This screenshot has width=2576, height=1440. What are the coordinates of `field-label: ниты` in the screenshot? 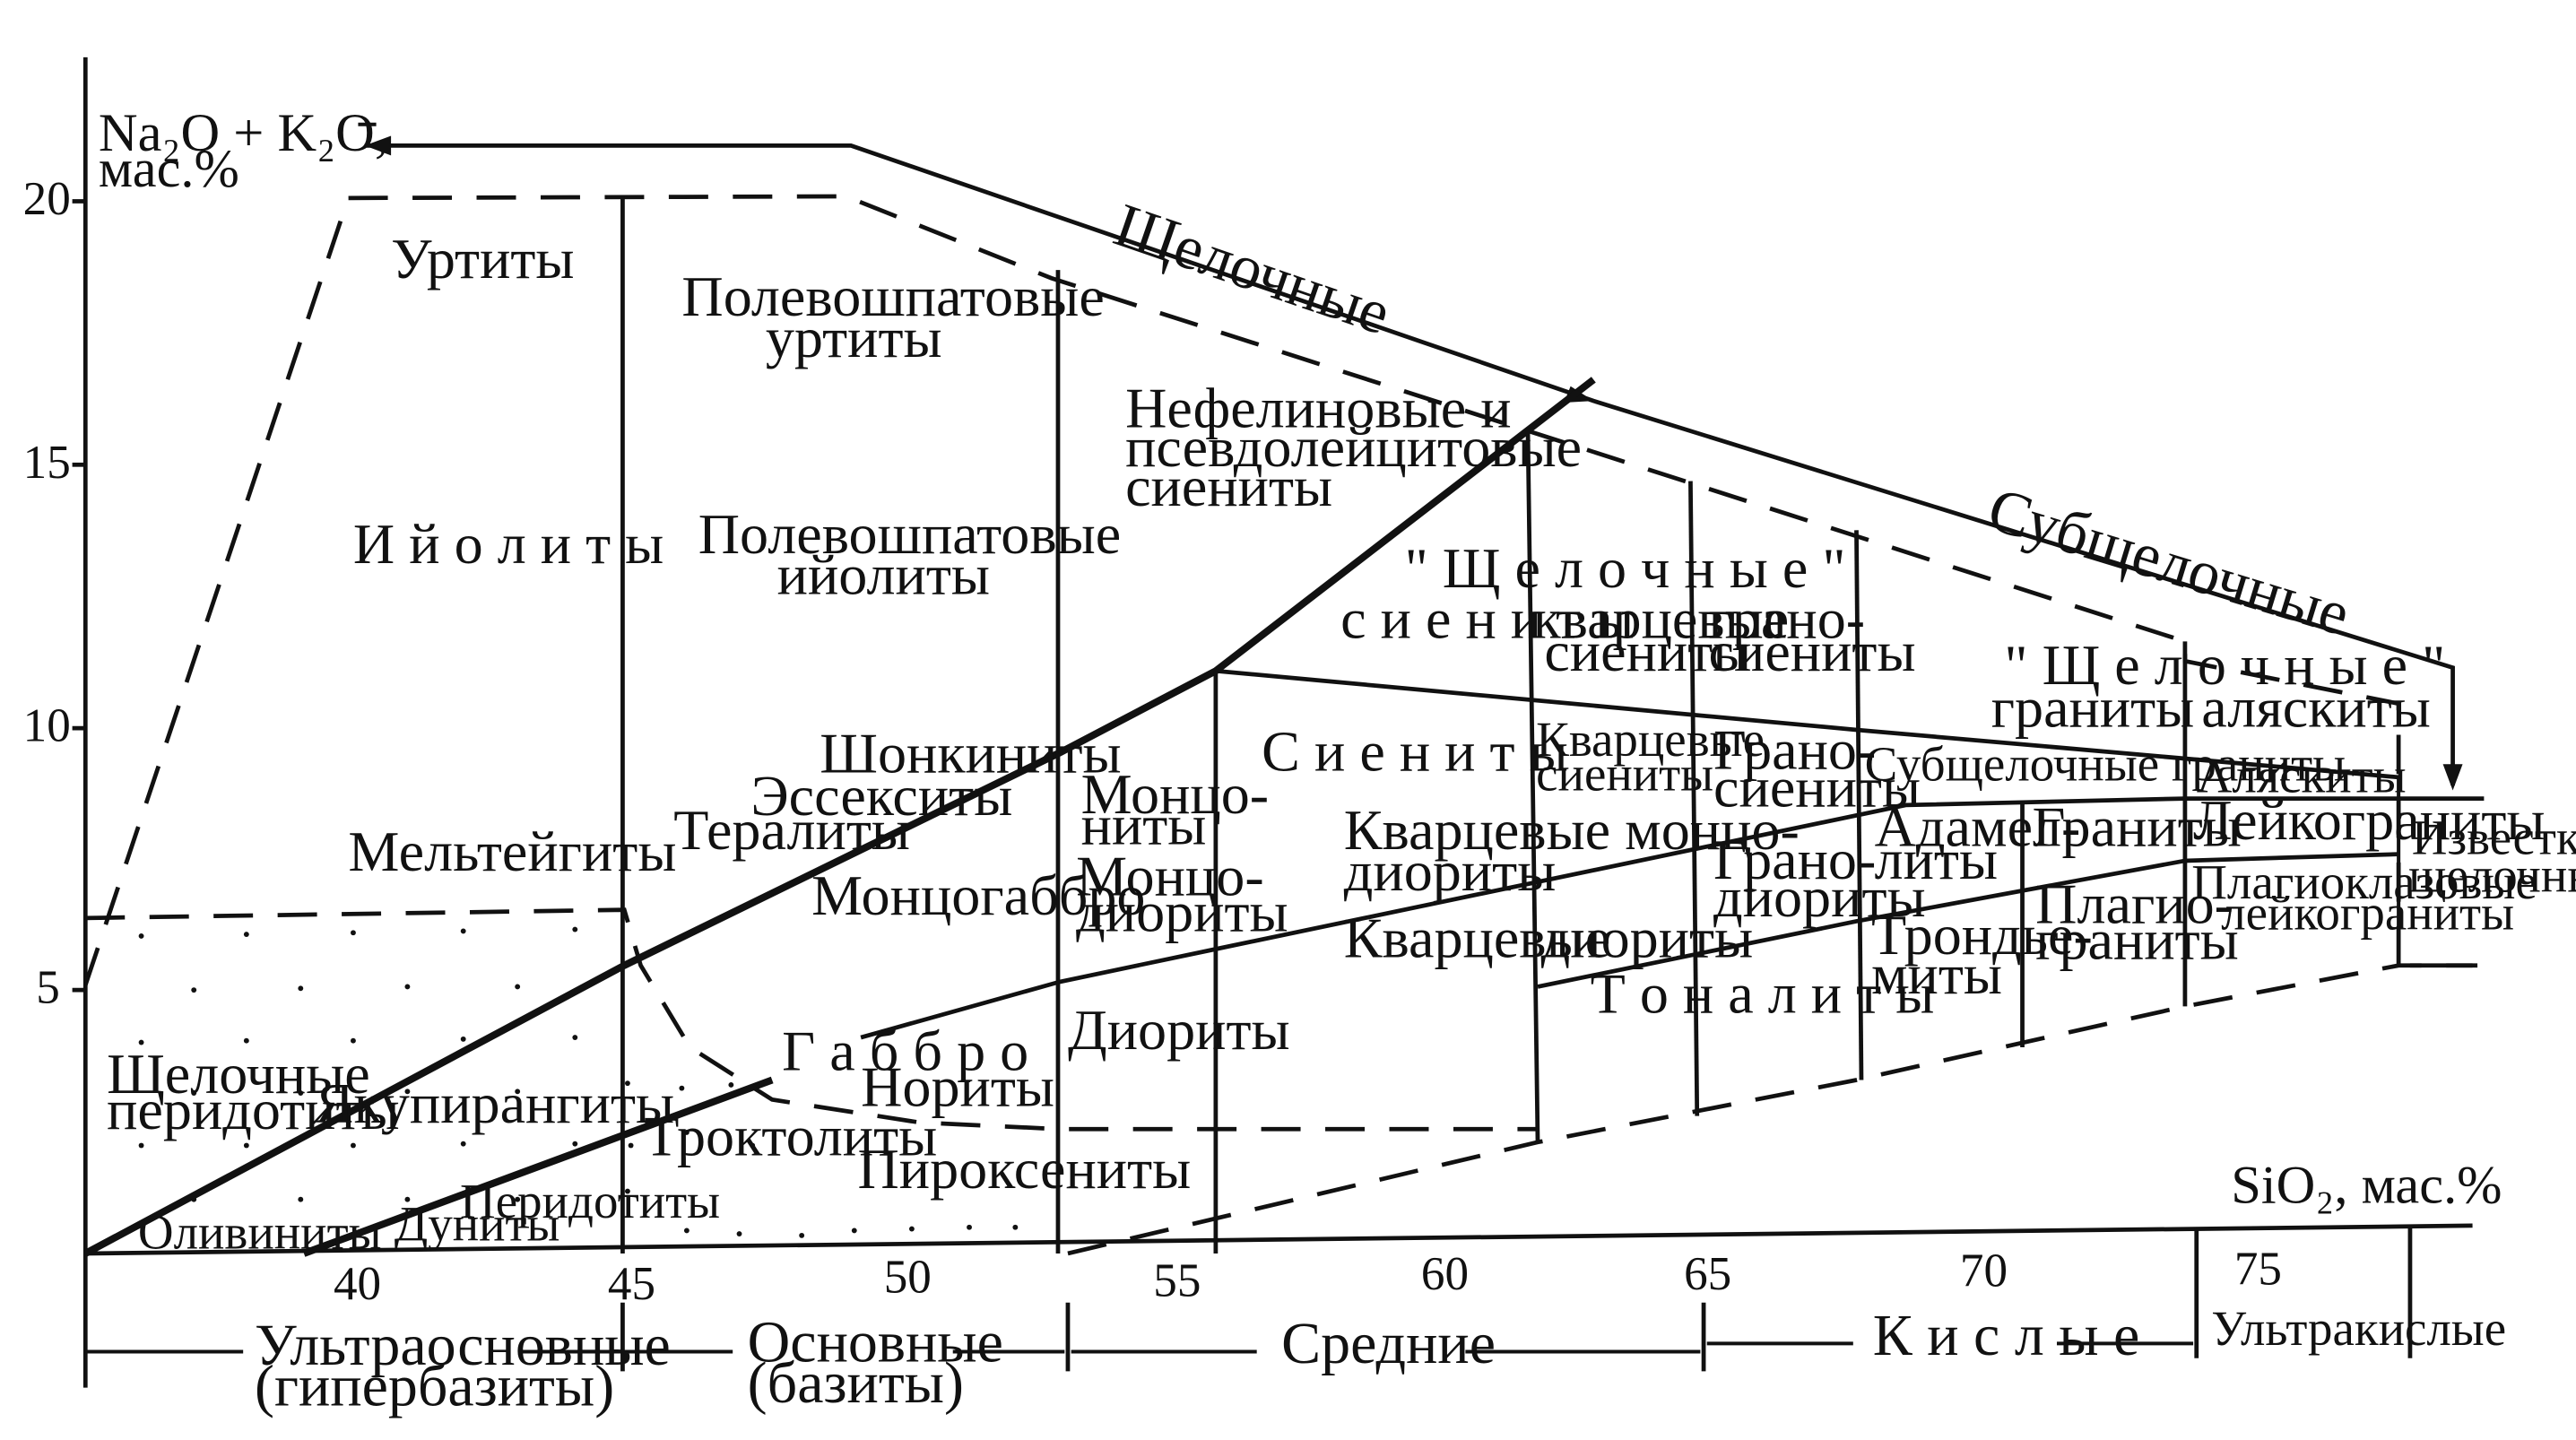 It's located at (1144, 826).